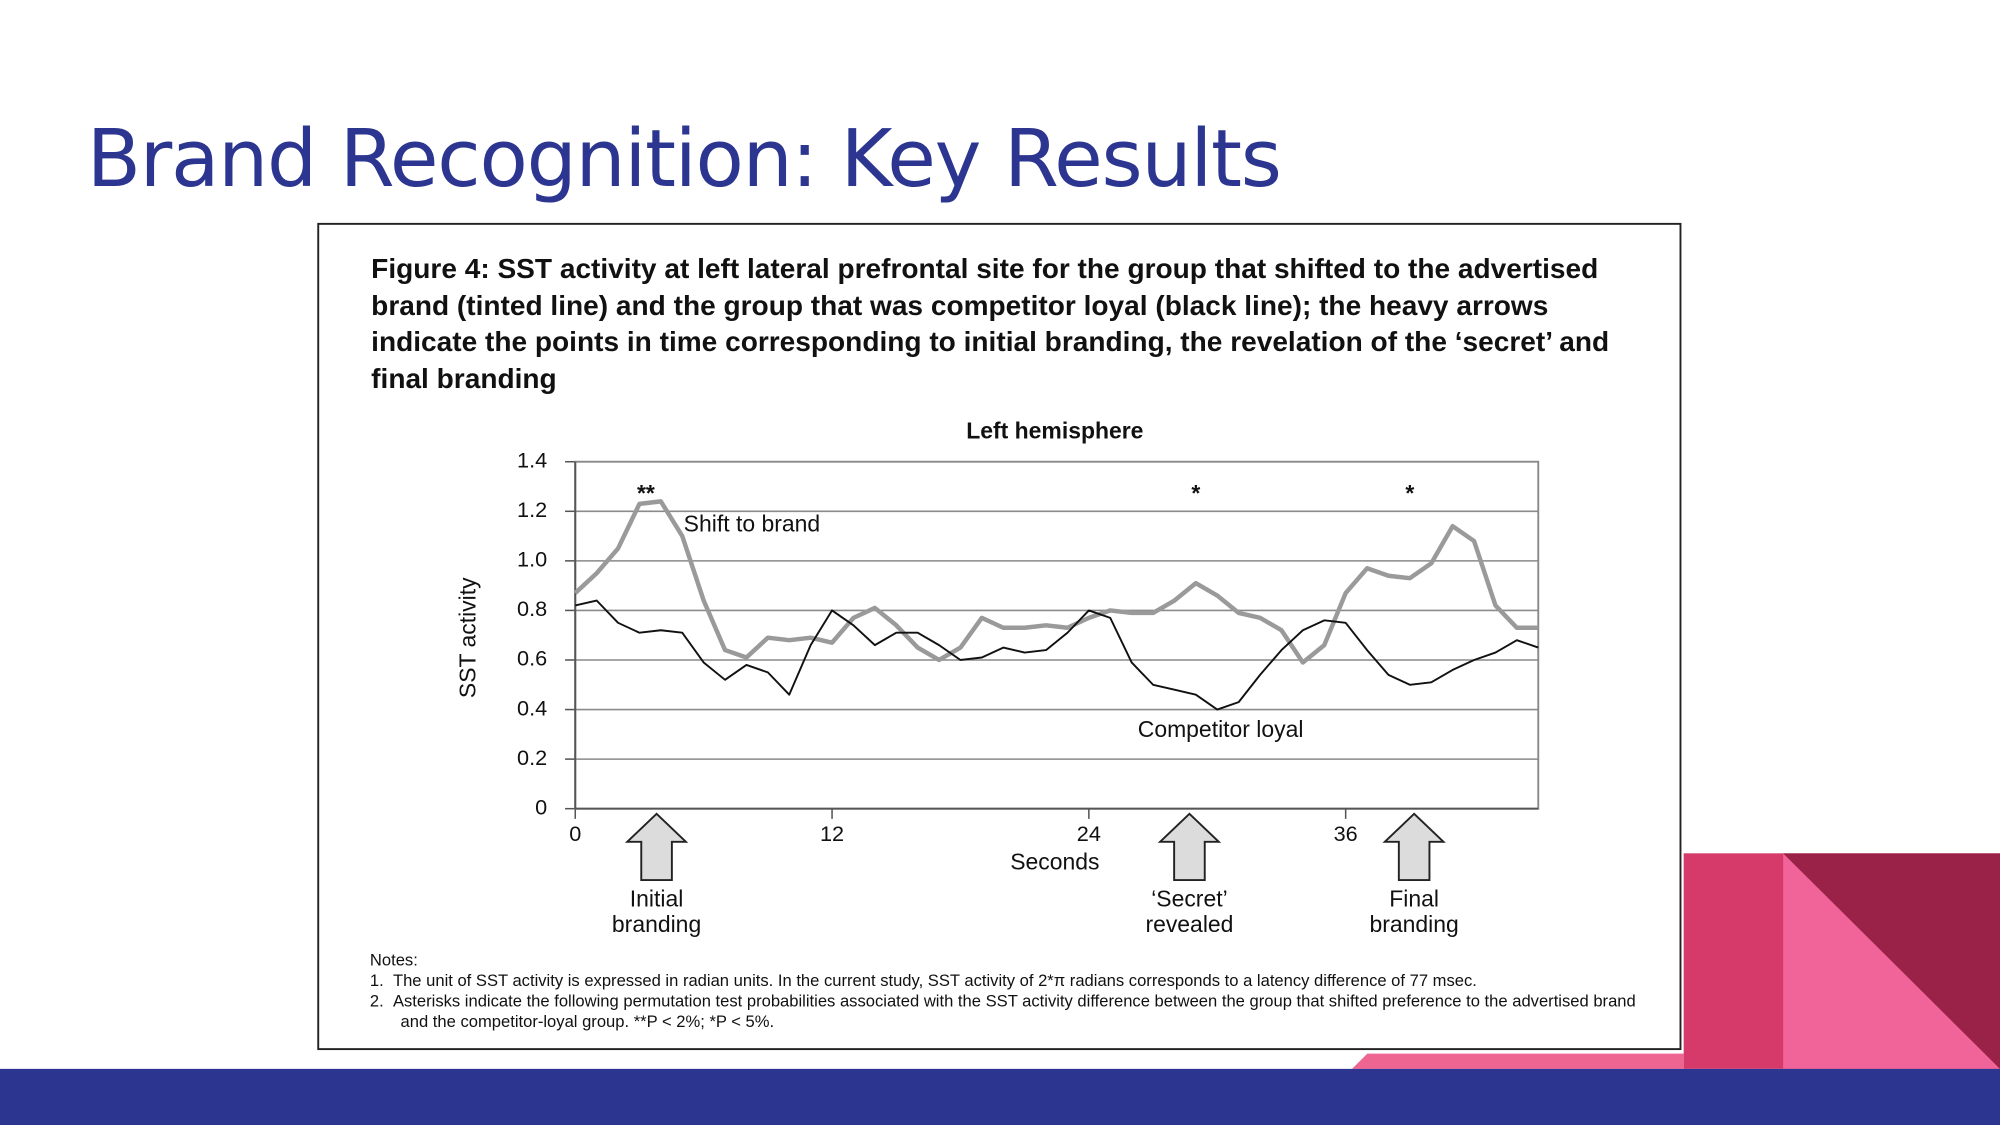  Describe the element at coordinates (575, 833) in the screenshot. I see `x-tick-label: 0` at that location.